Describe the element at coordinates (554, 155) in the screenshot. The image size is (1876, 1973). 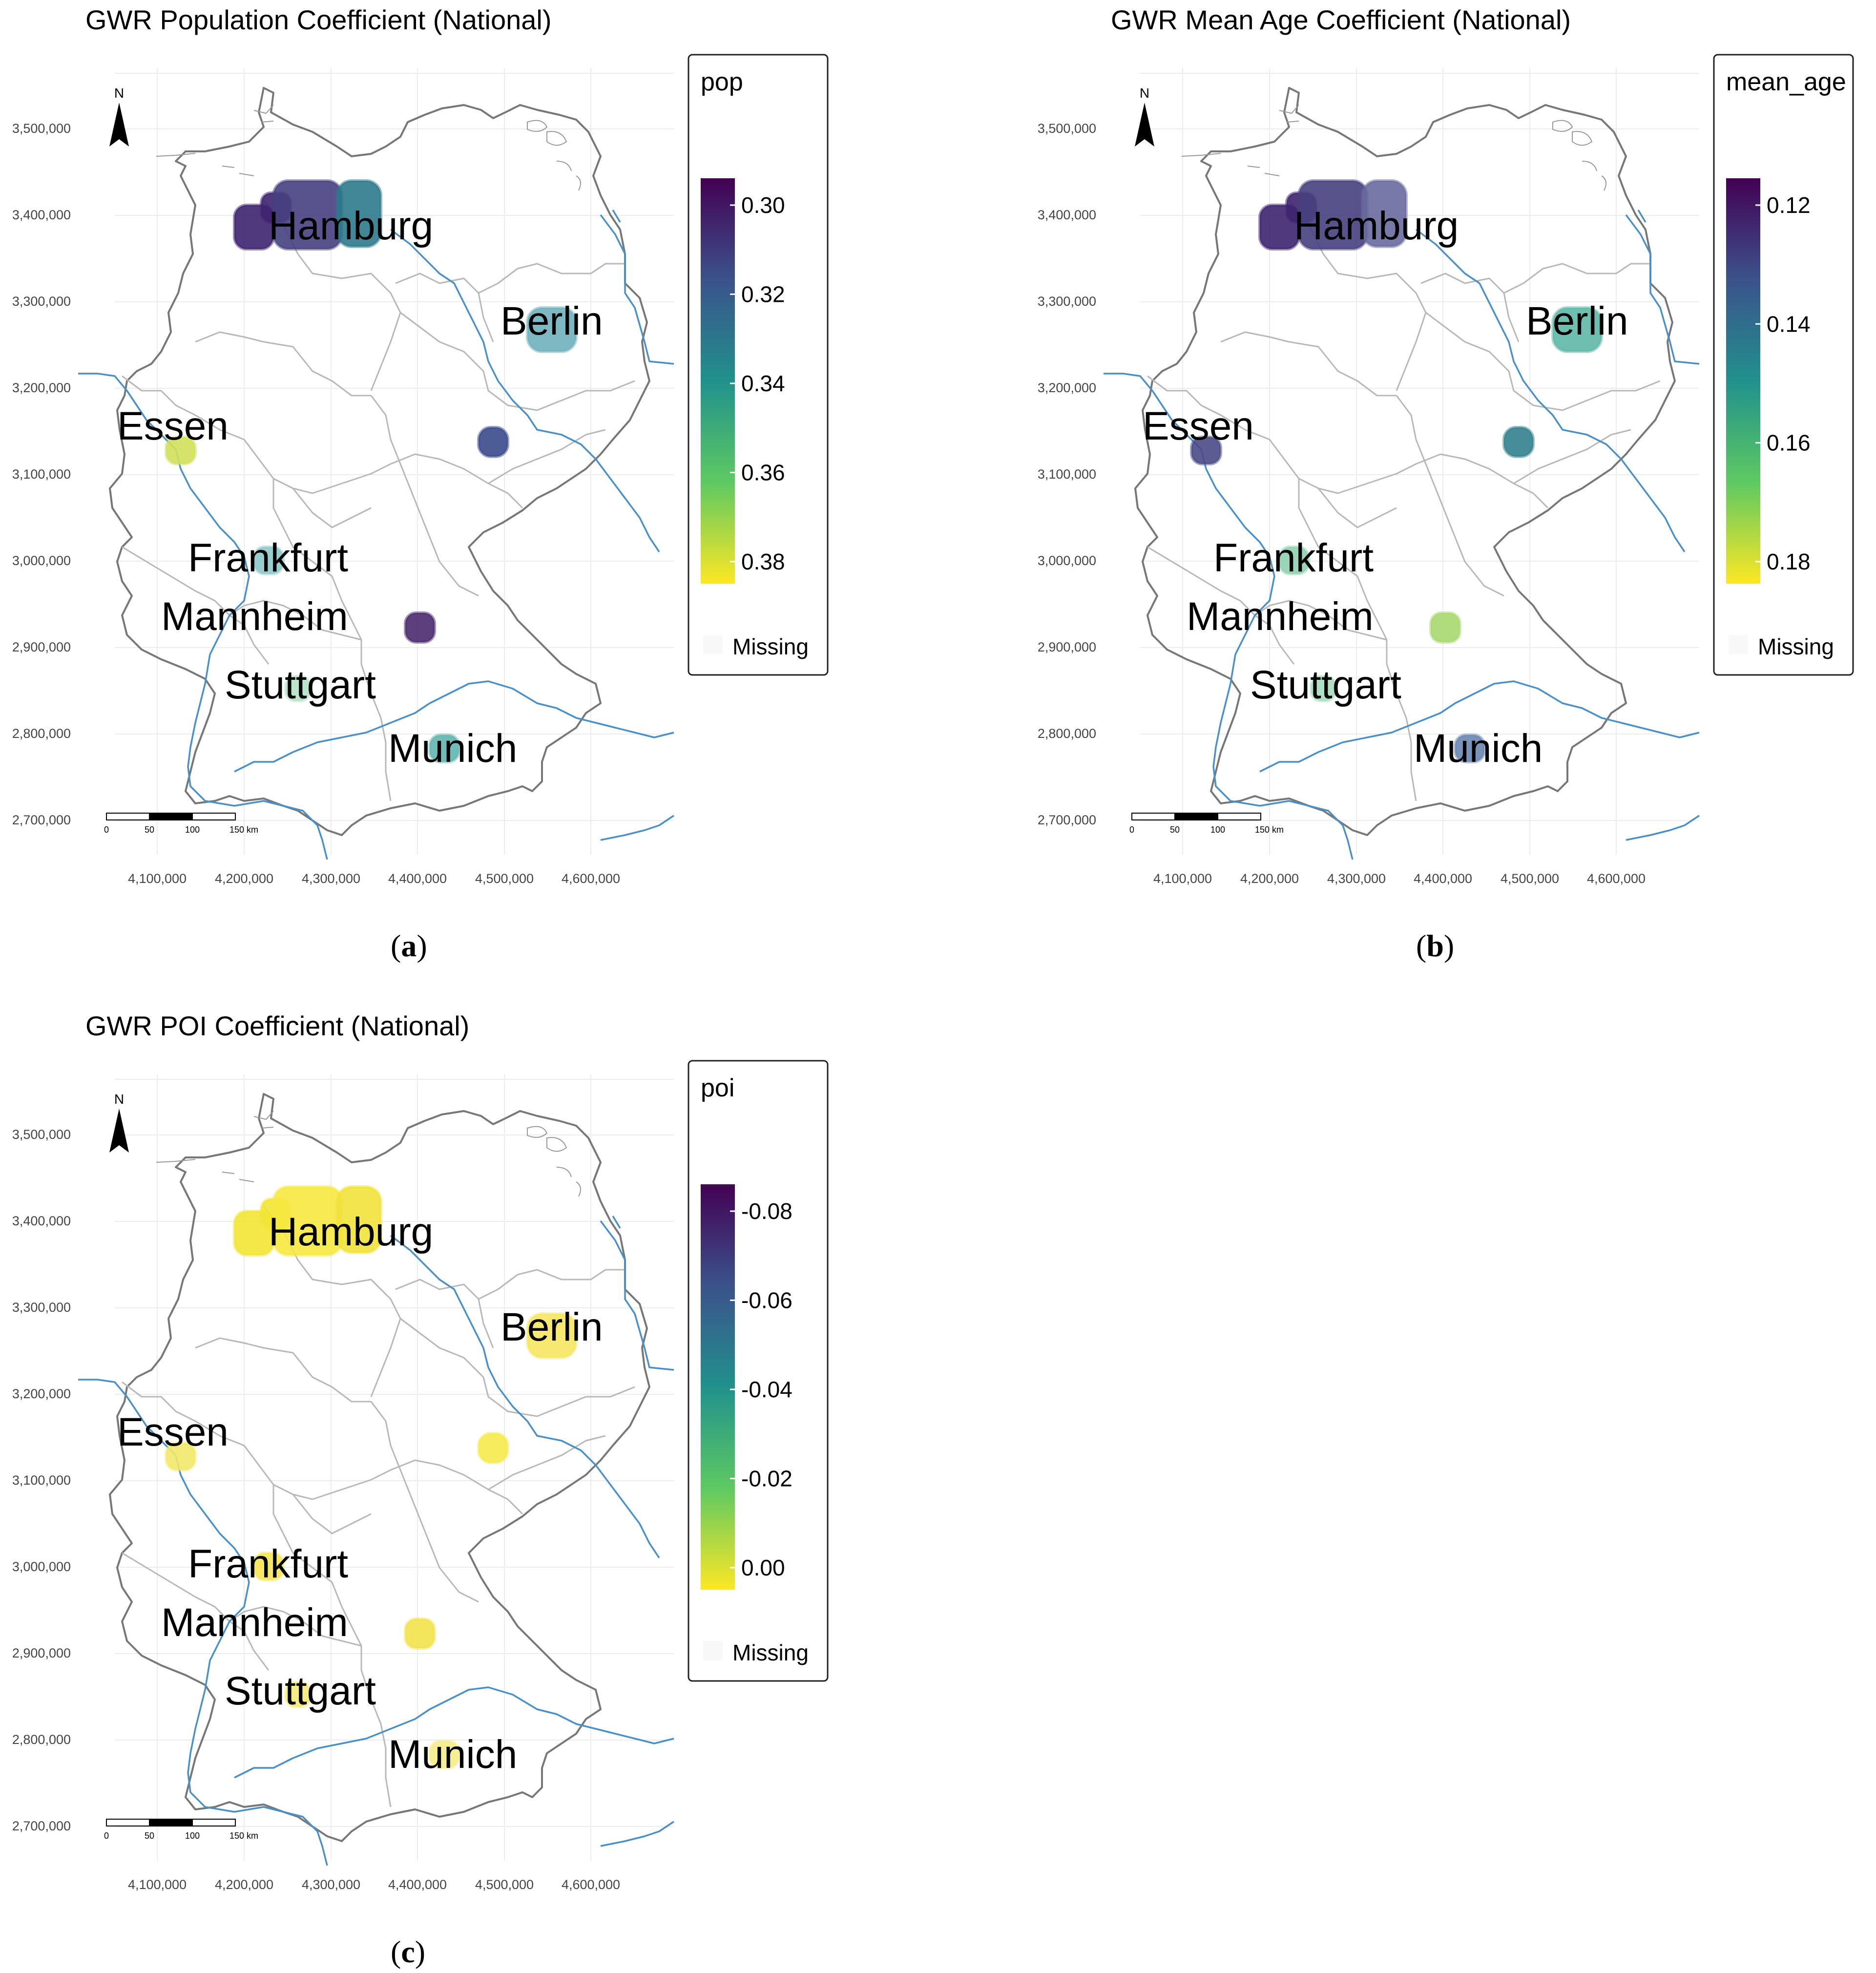
I see `baltic-islands` at that location.